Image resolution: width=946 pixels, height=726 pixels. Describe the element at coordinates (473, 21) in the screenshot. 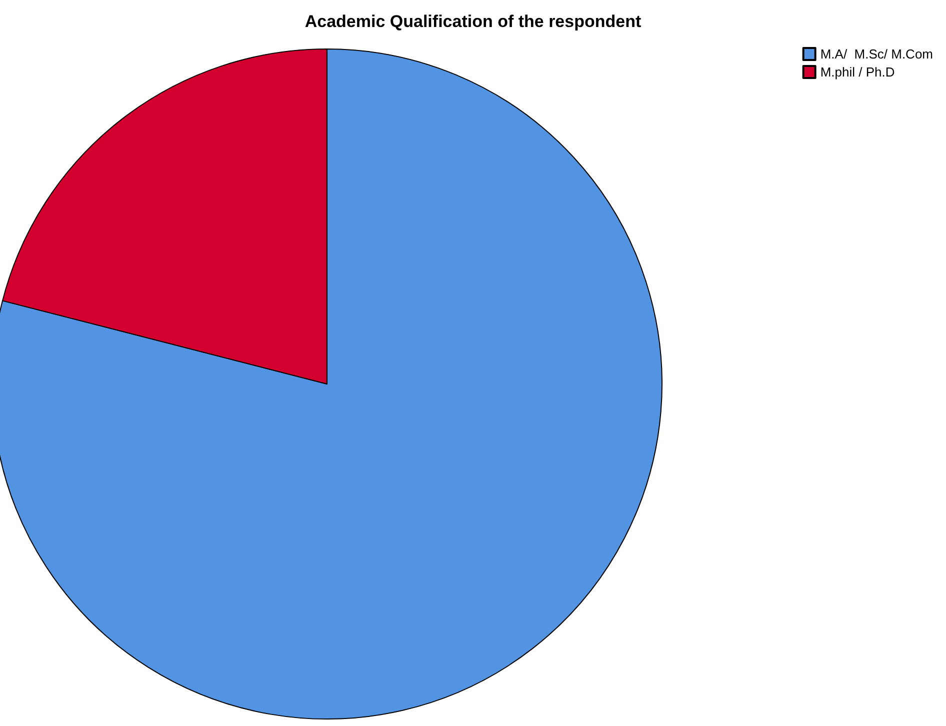

I see `chart-title: Academic Qualification of the respondent` at that location.